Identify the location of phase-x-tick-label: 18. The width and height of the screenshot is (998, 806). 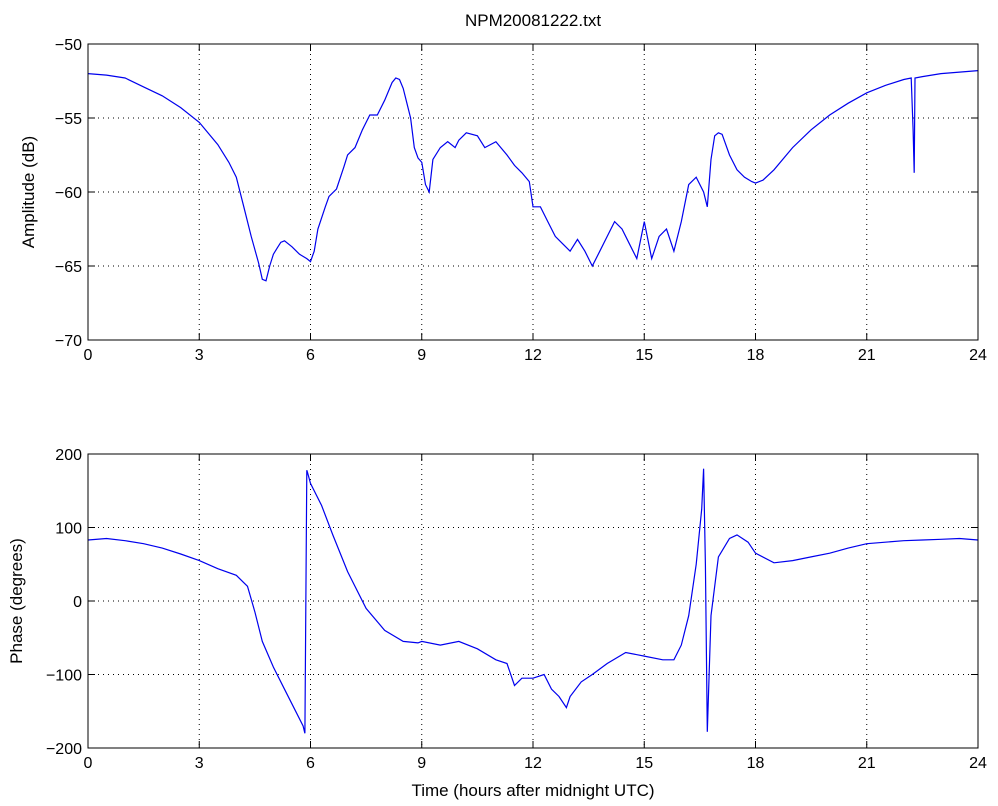
(756, 763).